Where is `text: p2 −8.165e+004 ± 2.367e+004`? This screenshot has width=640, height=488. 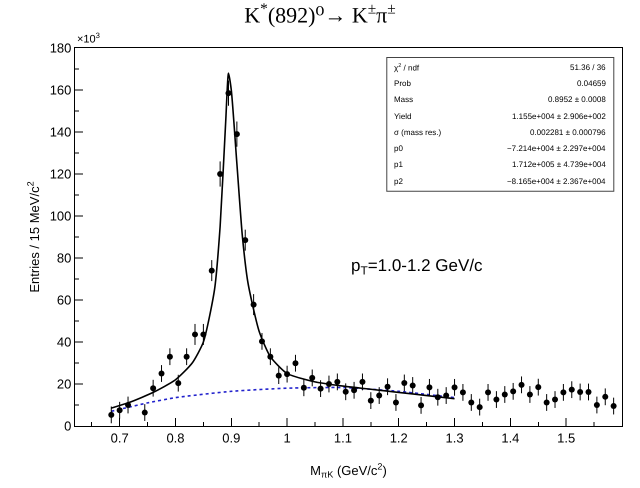 text: p2 −8.165e+004 ± 2.367e+004 is located at coordinates (500, 181).